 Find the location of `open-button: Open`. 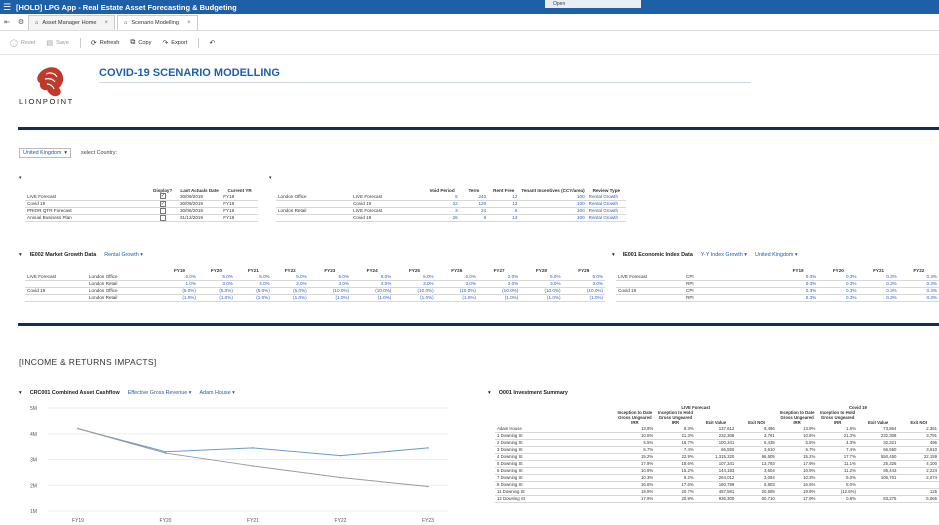

open-button: Open is located at coordinates (593, 4).